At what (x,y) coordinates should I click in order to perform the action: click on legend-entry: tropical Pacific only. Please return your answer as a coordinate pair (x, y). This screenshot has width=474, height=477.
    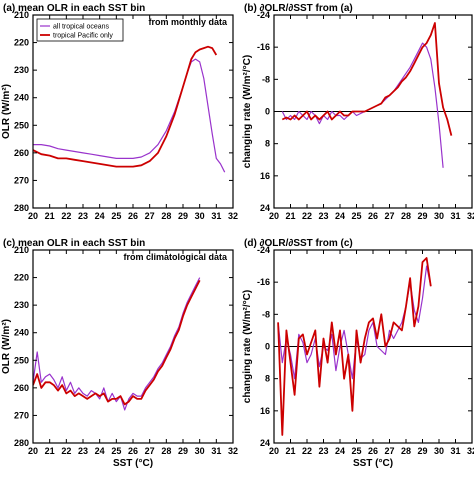
    Looking at the image, I should click on (83, 36).